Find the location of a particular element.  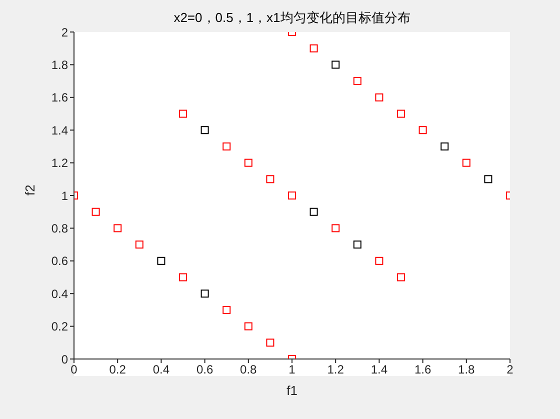

y-tick-label: 0.8 is located at coordinates (59, 228).